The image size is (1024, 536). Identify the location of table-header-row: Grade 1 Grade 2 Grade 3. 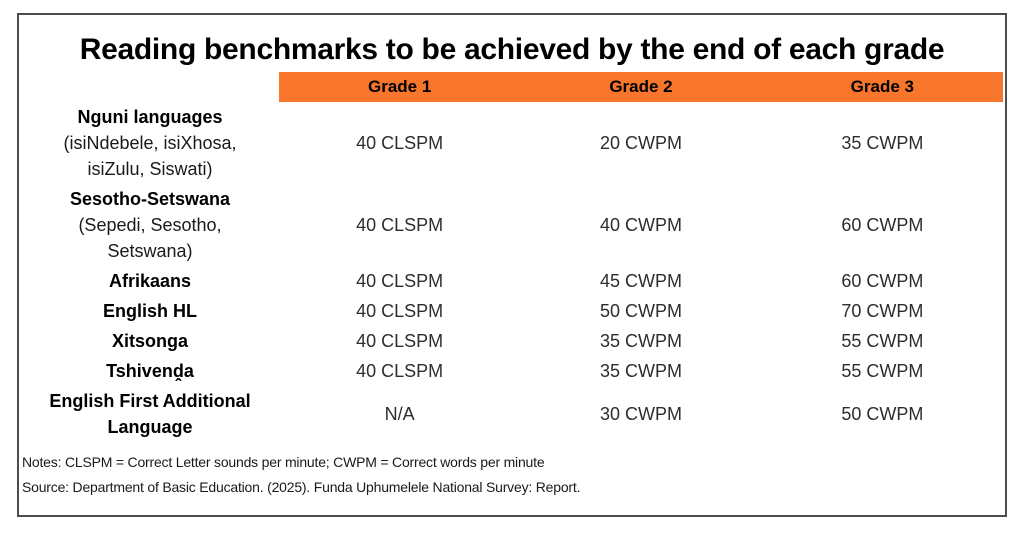
(512, 87).